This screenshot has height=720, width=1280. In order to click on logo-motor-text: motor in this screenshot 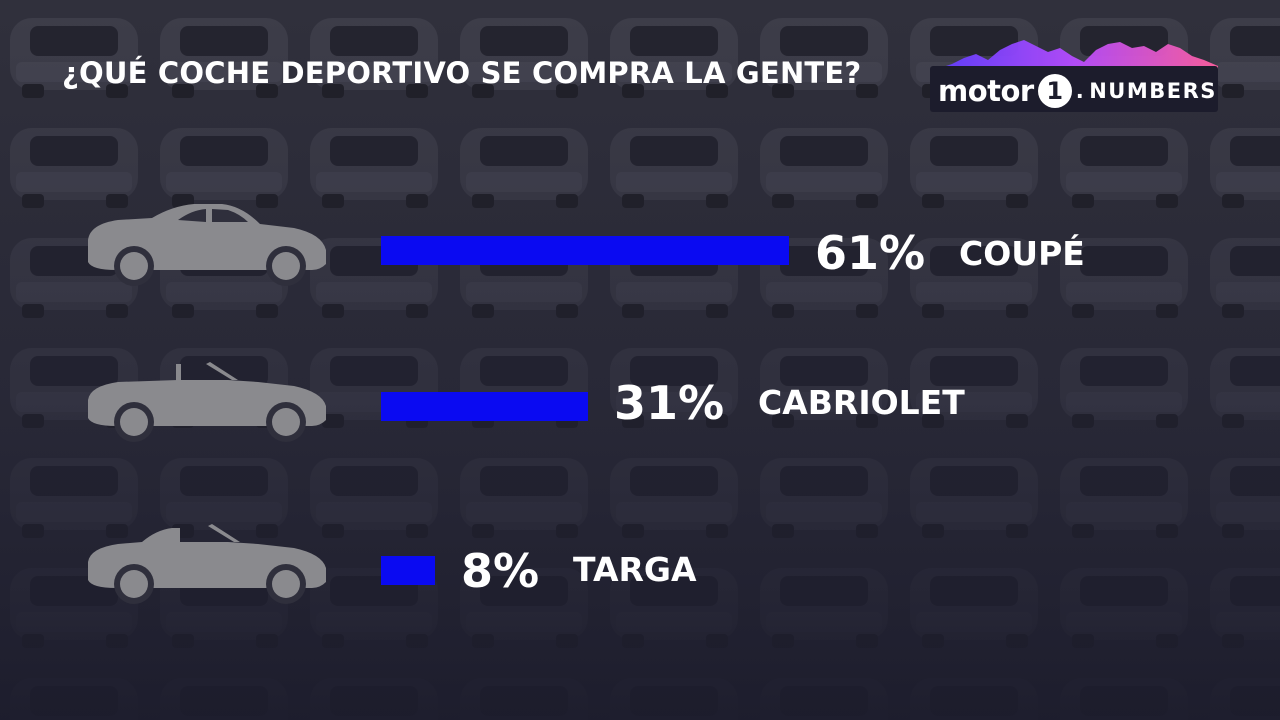, I will do `click(986, 91)`.